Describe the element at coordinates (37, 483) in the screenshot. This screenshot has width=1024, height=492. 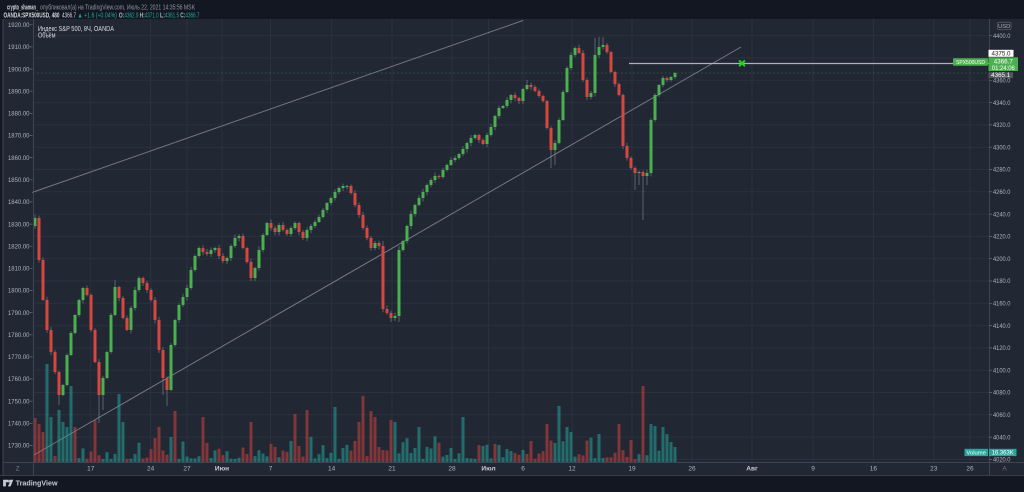
I see `svg-text: TradingView` at that location.